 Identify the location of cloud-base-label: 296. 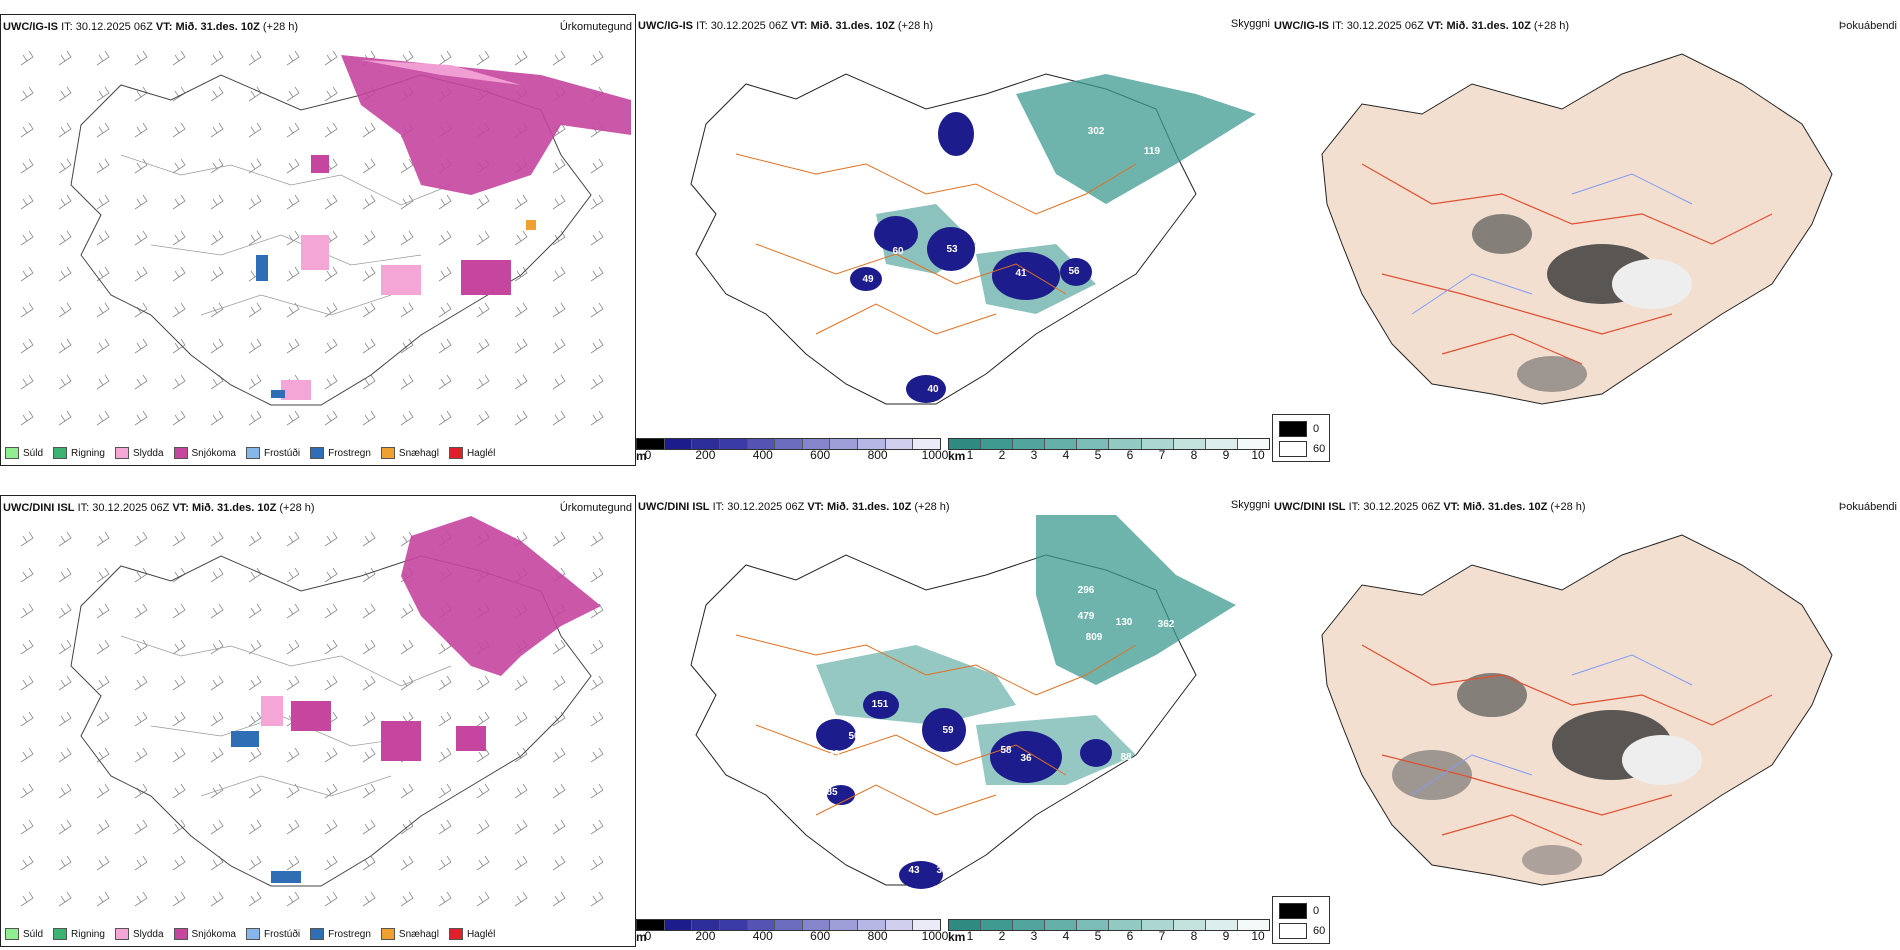
(1086, 590).